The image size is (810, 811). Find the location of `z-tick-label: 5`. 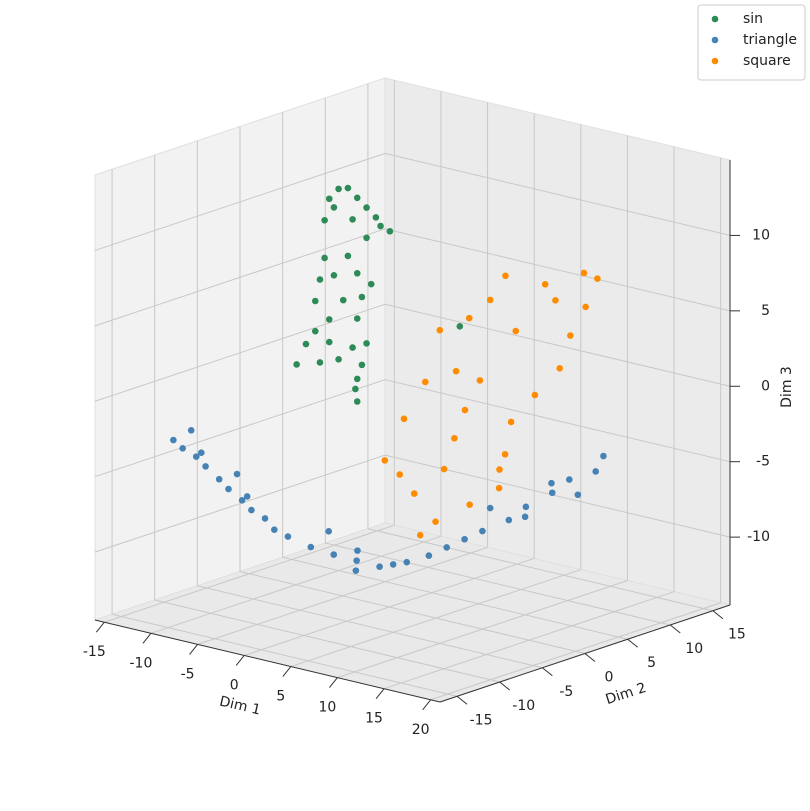

z-tick-label: 5 is located at coordinates (765, 311).